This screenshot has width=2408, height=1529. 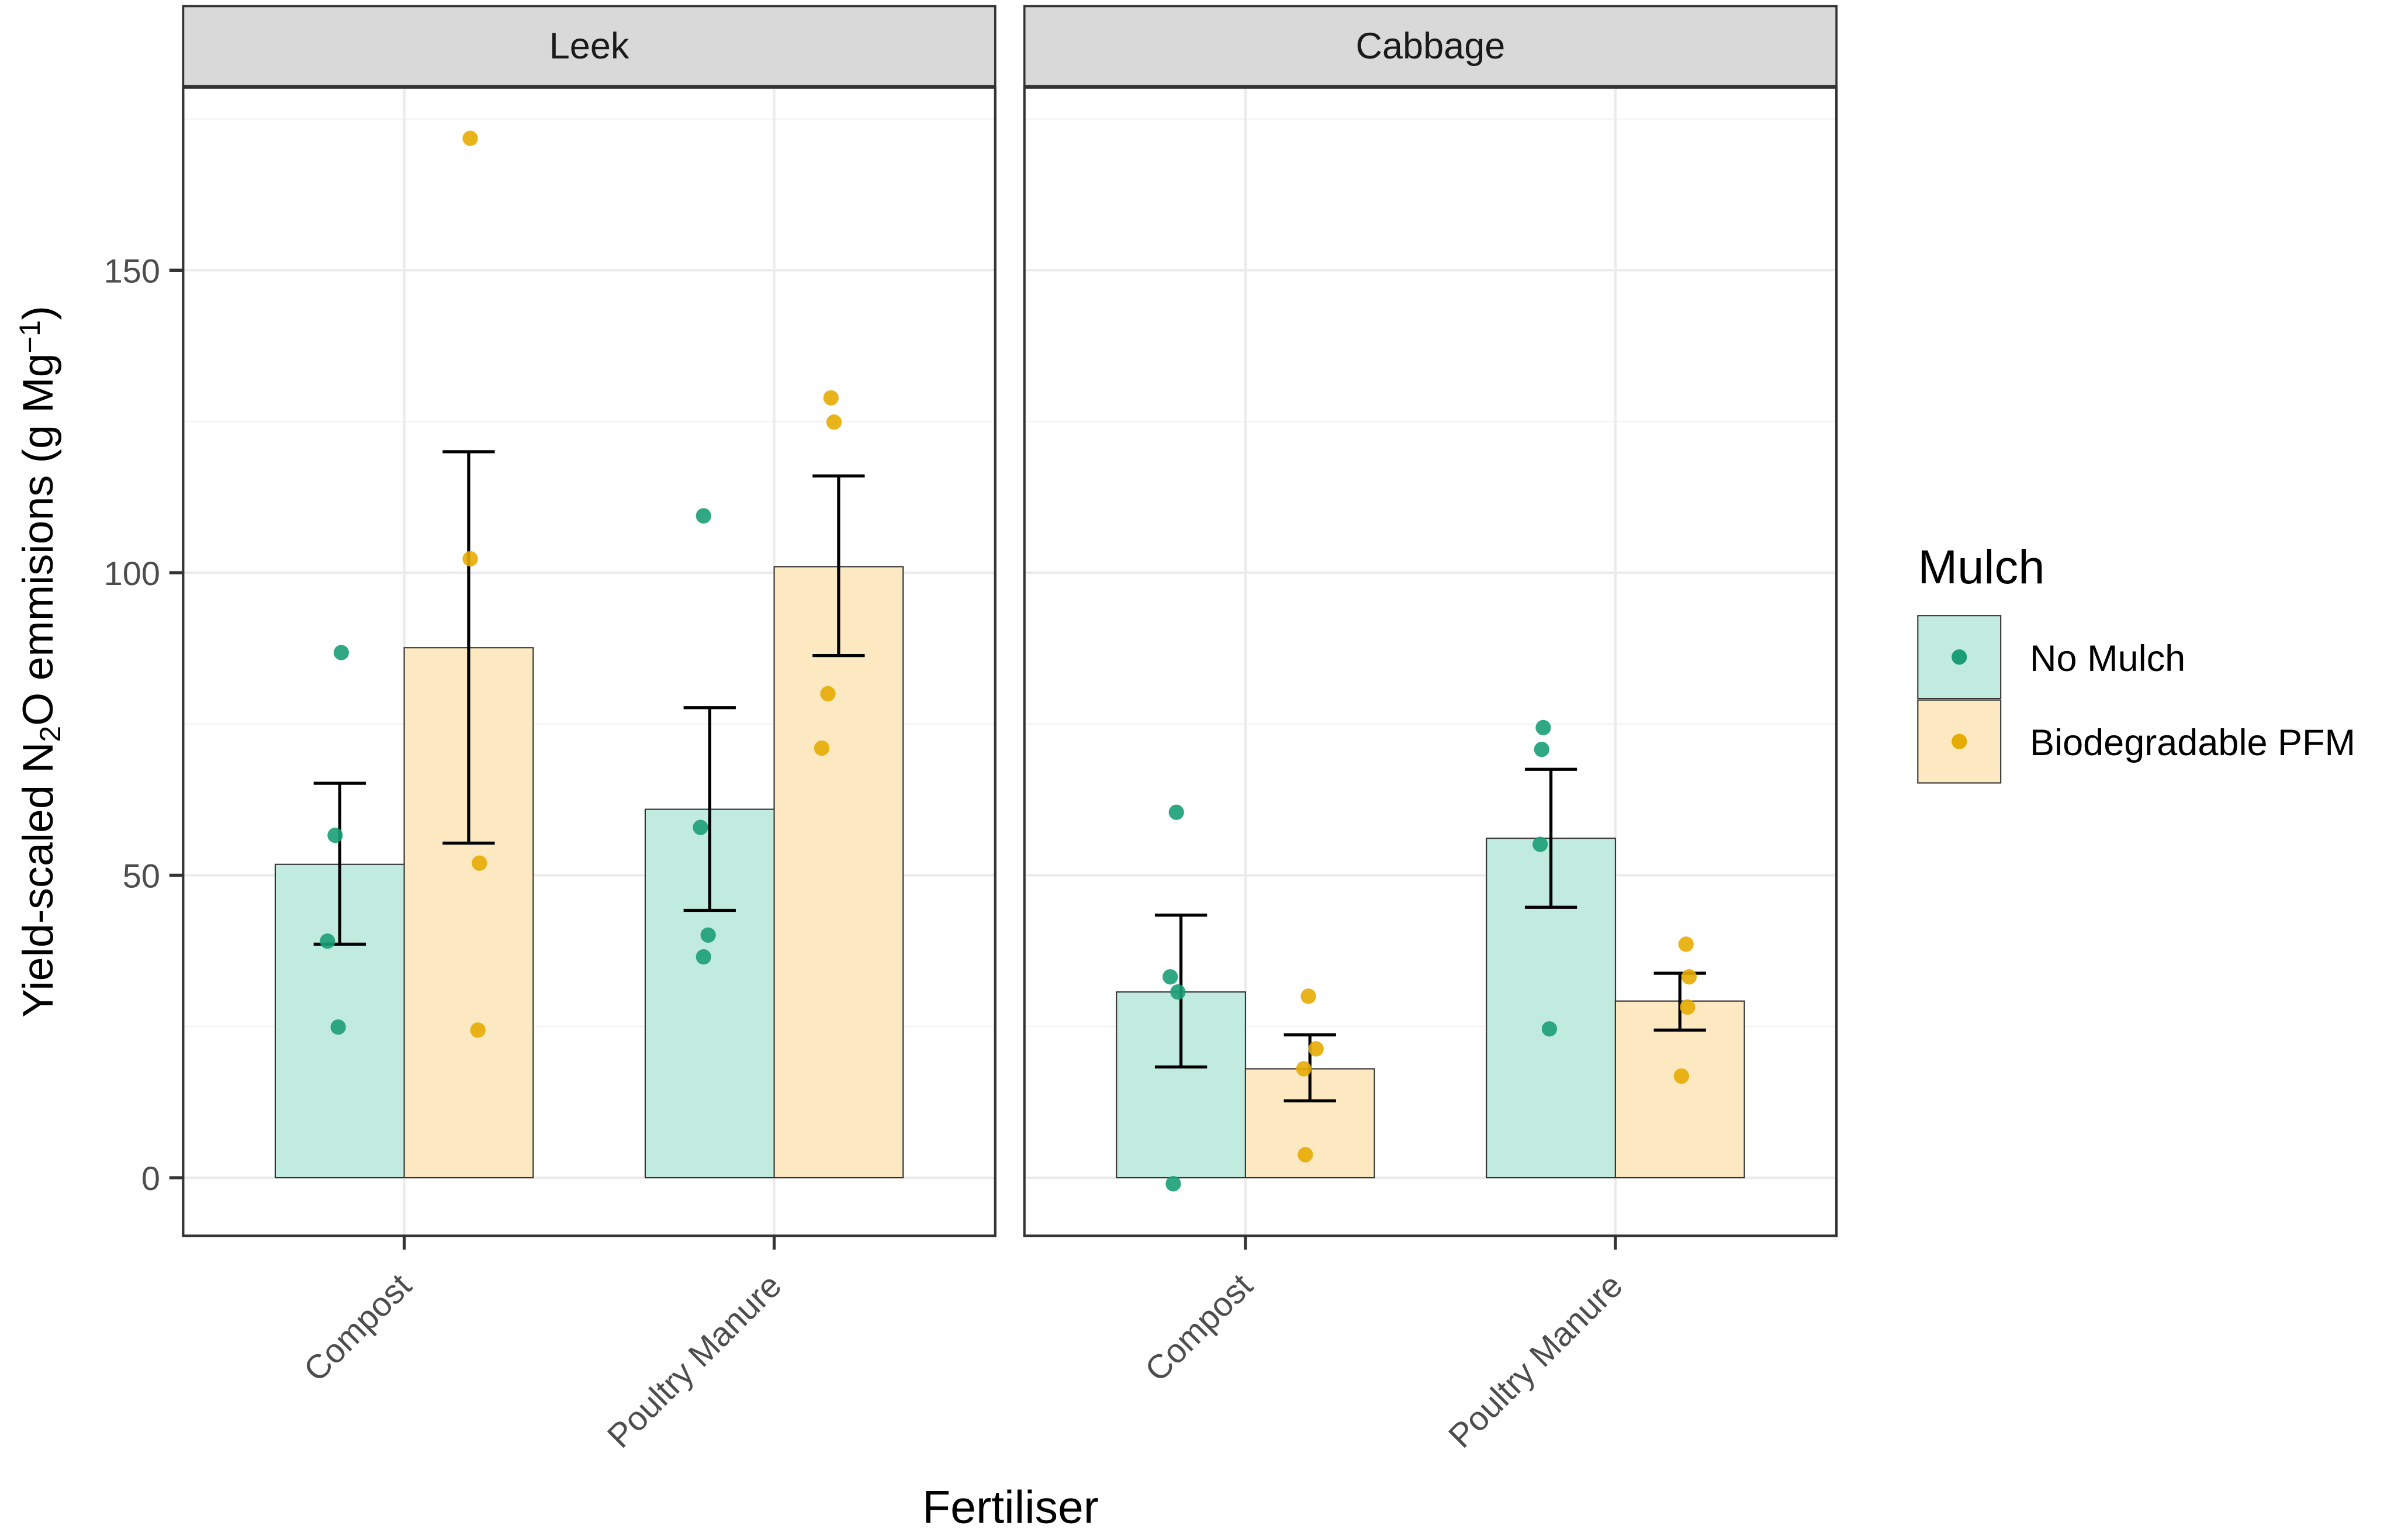 What do you see at coordinates (38, 880) in the screenshot?
I see `y-axis-title-pre: Yield-scaled N` at bounding box center [38, 880].